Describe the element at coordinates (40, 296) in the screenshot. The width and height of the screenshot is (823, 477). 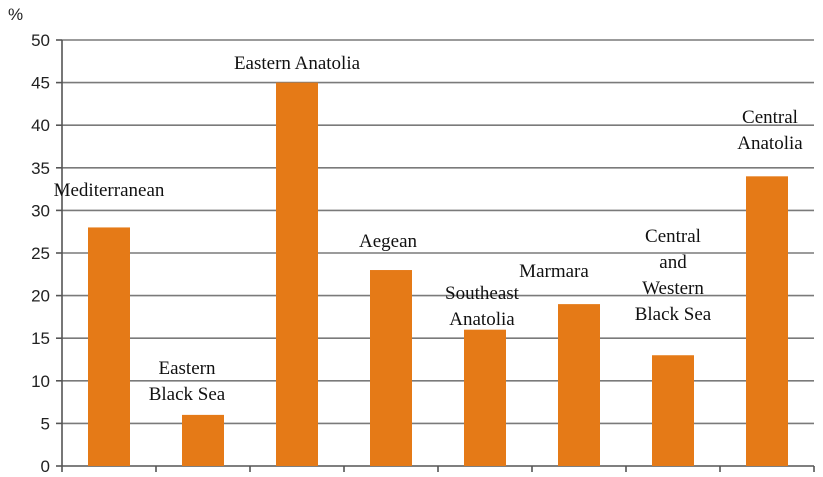
I see `y-tick-label: 20` at that location.